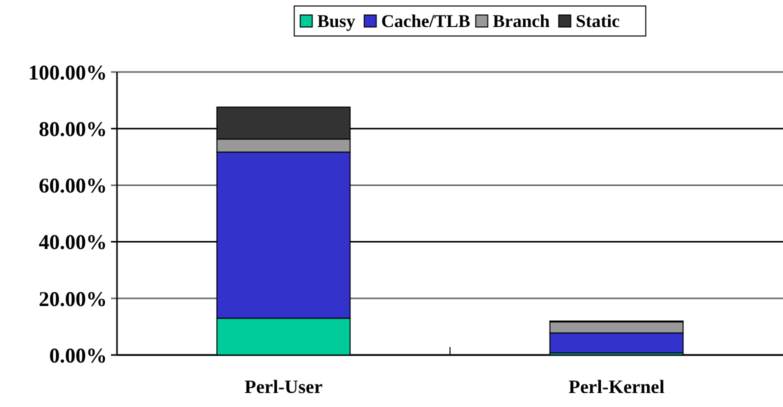  Describe the element at coordinates (336, 21) in the screenshot. I see `legend-label: Busy` at that location.